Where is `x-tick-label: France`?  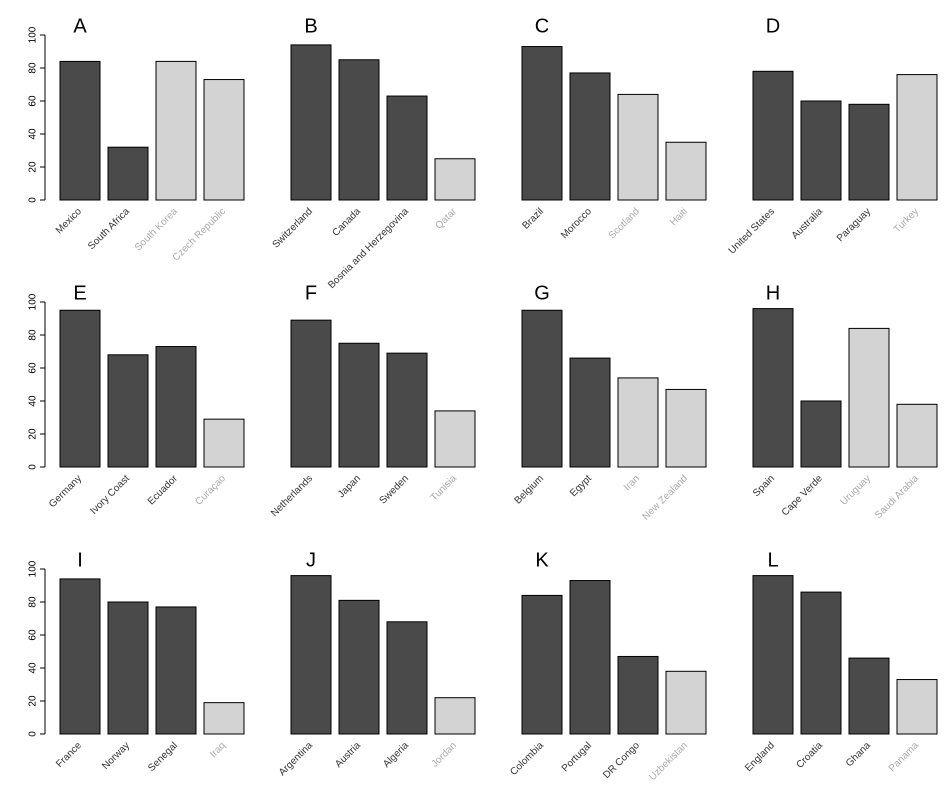 x-tick-label: France is located at coordinates (69, 755).